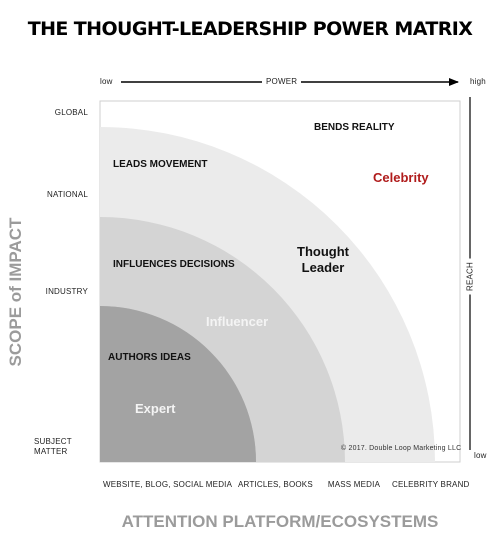 The width and height of the screenshot is (500, 540). I want to click on tier-expert: Expert, so click(155, 408).